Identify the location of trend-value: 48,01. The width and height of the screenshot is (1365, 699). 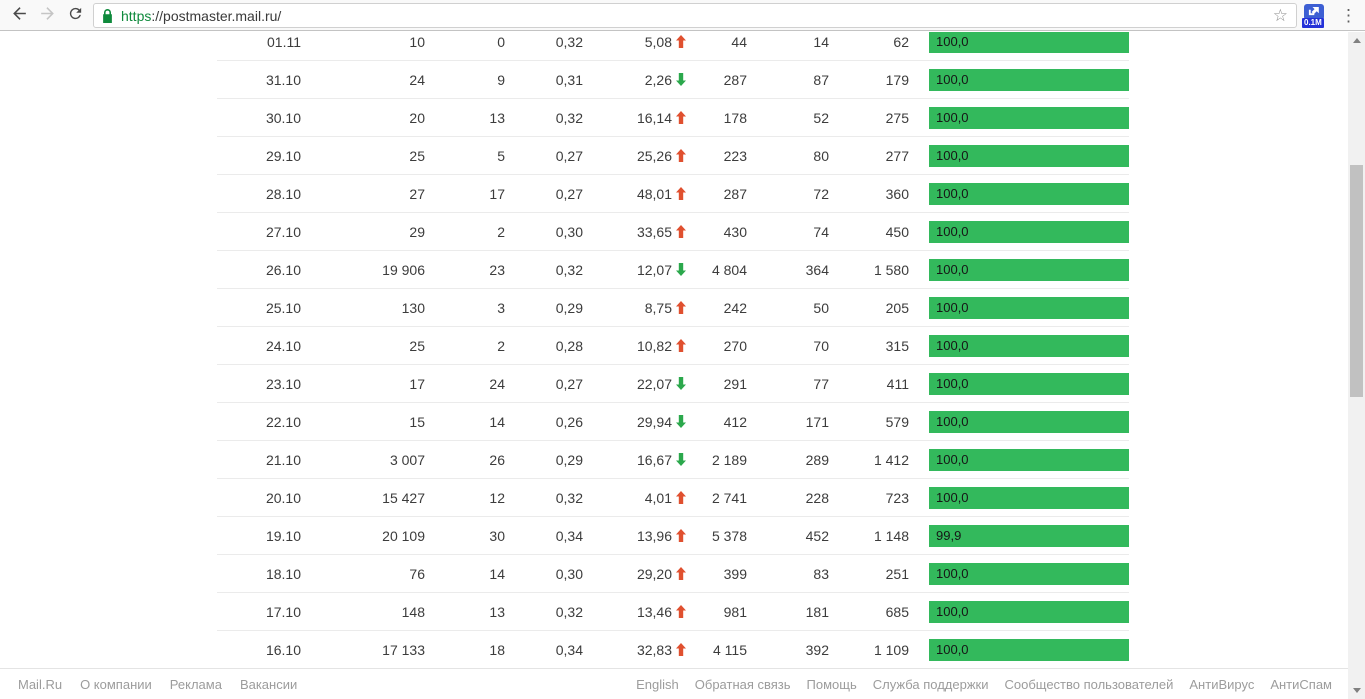
(654, 193).